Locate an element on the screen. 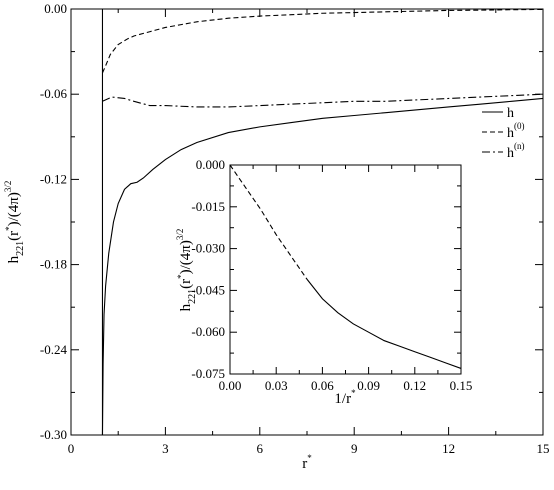  main-x-tick-label: 3 is located at coordinates (165, 448).